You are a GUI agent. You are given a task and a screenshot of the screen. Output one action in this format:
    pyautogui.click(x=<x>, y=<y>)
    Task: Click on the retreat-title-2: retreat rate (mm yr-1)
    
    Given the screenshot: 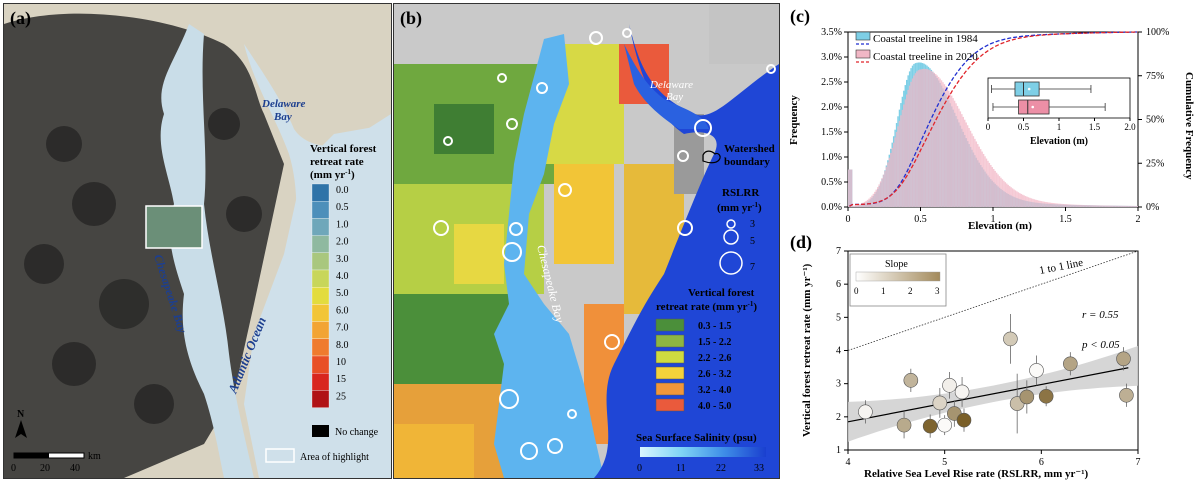 What is the action you would take?
    pyautogui.click(x=706, y=306)
    